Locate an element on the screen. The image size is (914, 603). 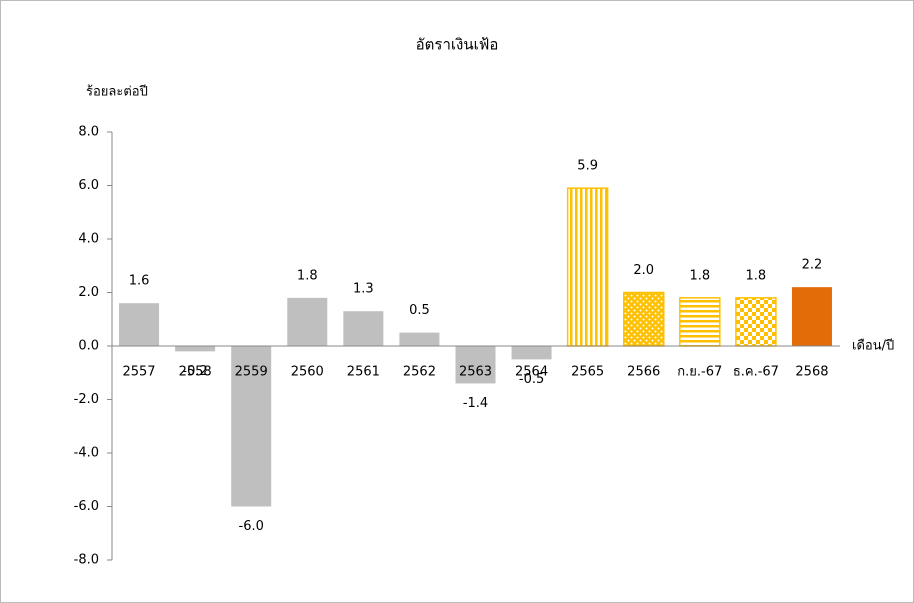
x-tick-label: 2564 is located at coordinates (531, 372).